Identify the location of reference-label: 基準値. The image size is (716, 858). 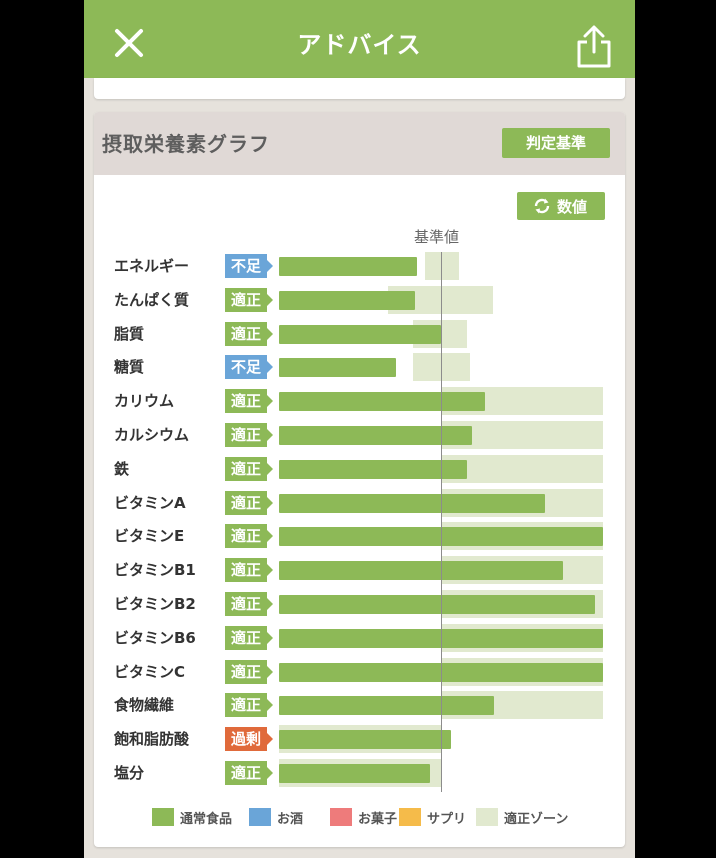
(437, 237).